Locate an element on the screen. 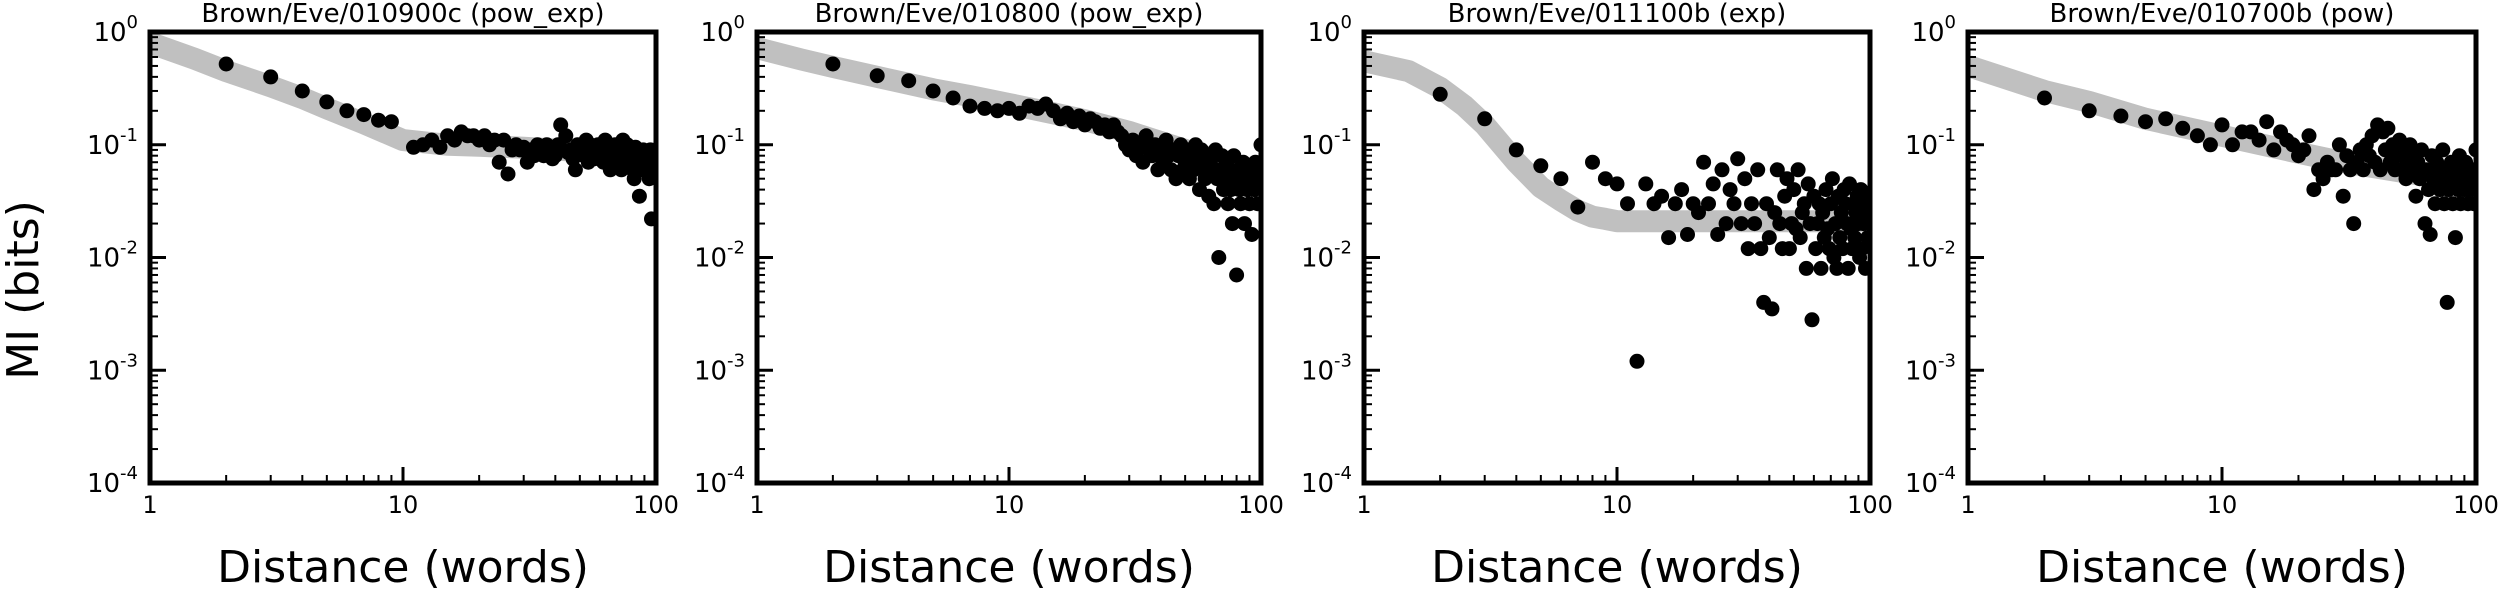 This screenshot has height=594, width=2502. y-tick-label: 10⁻³ is located at coordinates (1326, 368).